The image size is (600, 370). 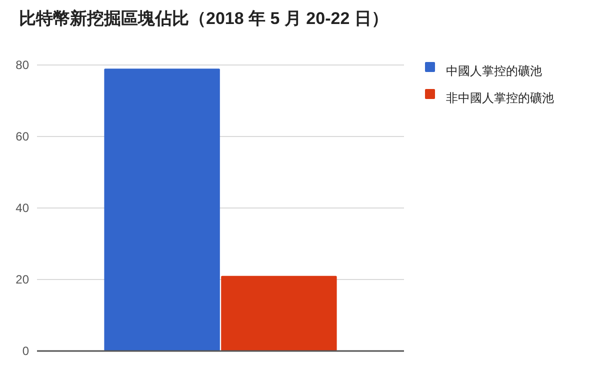 What do you see at coordinates (23, 279) in the screenshot?
I see `y-tick-label: 20` at bounding box center [23, 279].